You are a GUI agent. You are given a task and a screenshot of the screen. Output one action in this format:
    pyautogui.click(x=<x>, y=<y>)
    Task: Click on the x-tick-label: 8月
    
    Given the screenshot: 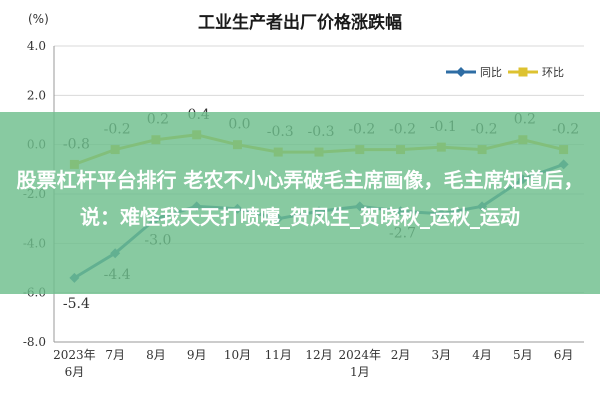 What is the action you would take?
    pyautogui.click(x=156, y=355)
    